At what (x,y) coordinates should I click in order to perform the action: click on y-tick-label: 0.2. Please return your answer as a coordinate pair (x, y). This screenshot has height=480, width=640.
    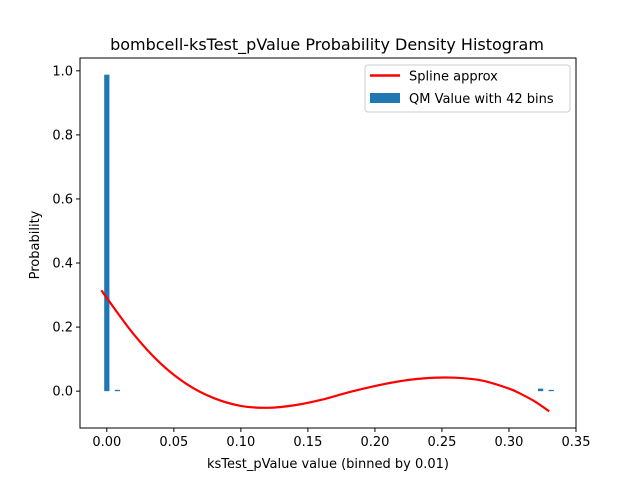
    Looking at the image, I should click on (62, 328).